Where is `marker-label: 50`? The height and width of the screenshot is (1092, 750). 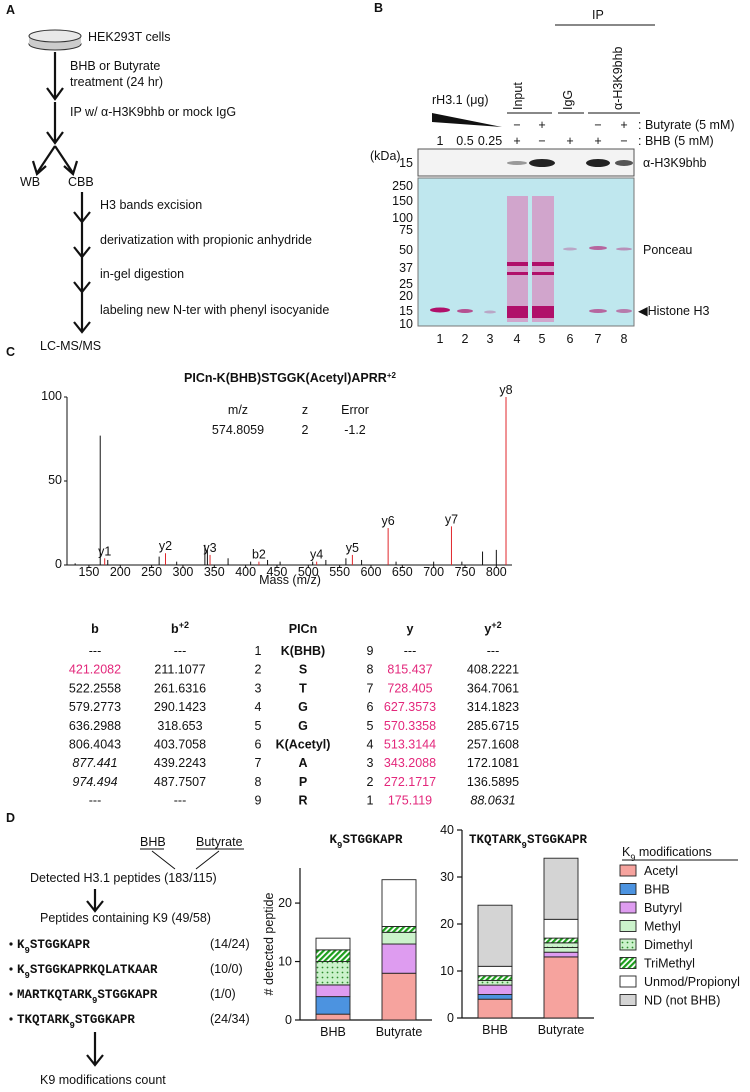
marker-label: 50 is located at coordinates (406, 250).